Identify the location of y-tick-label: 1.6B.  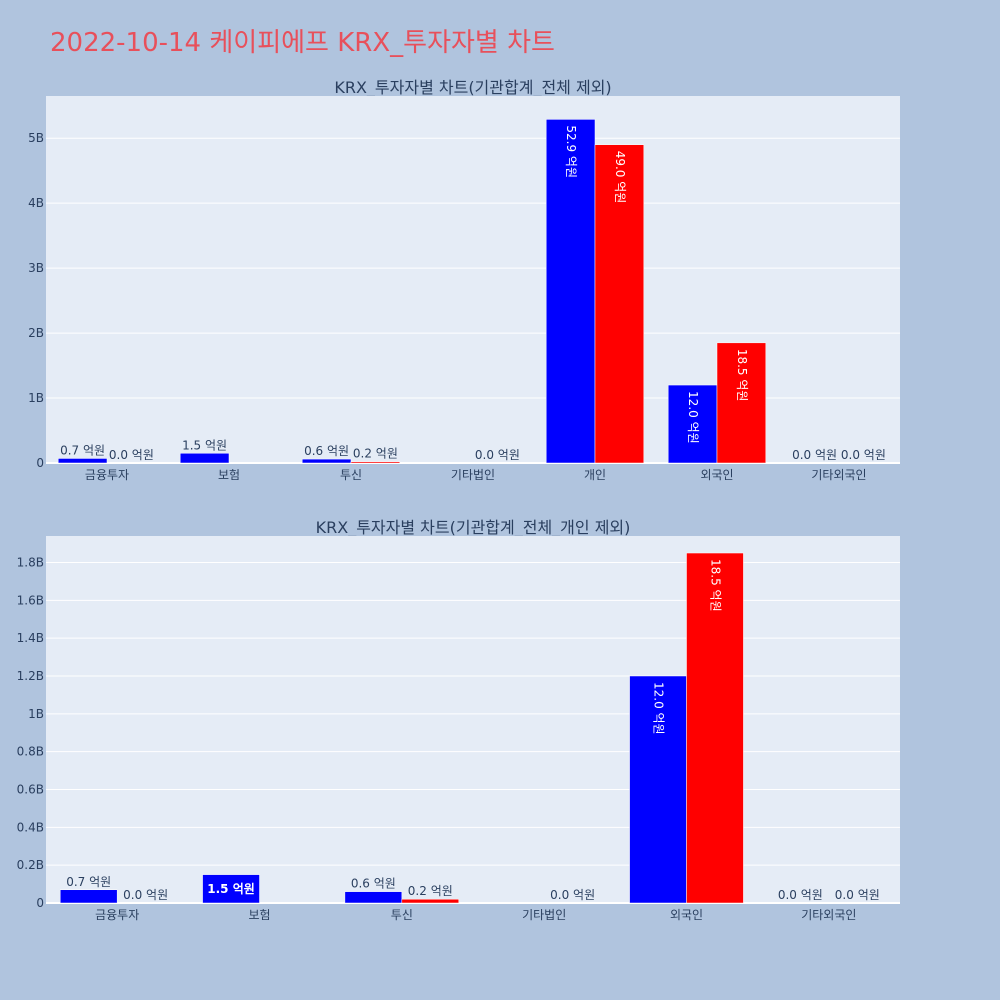
(30, 600).